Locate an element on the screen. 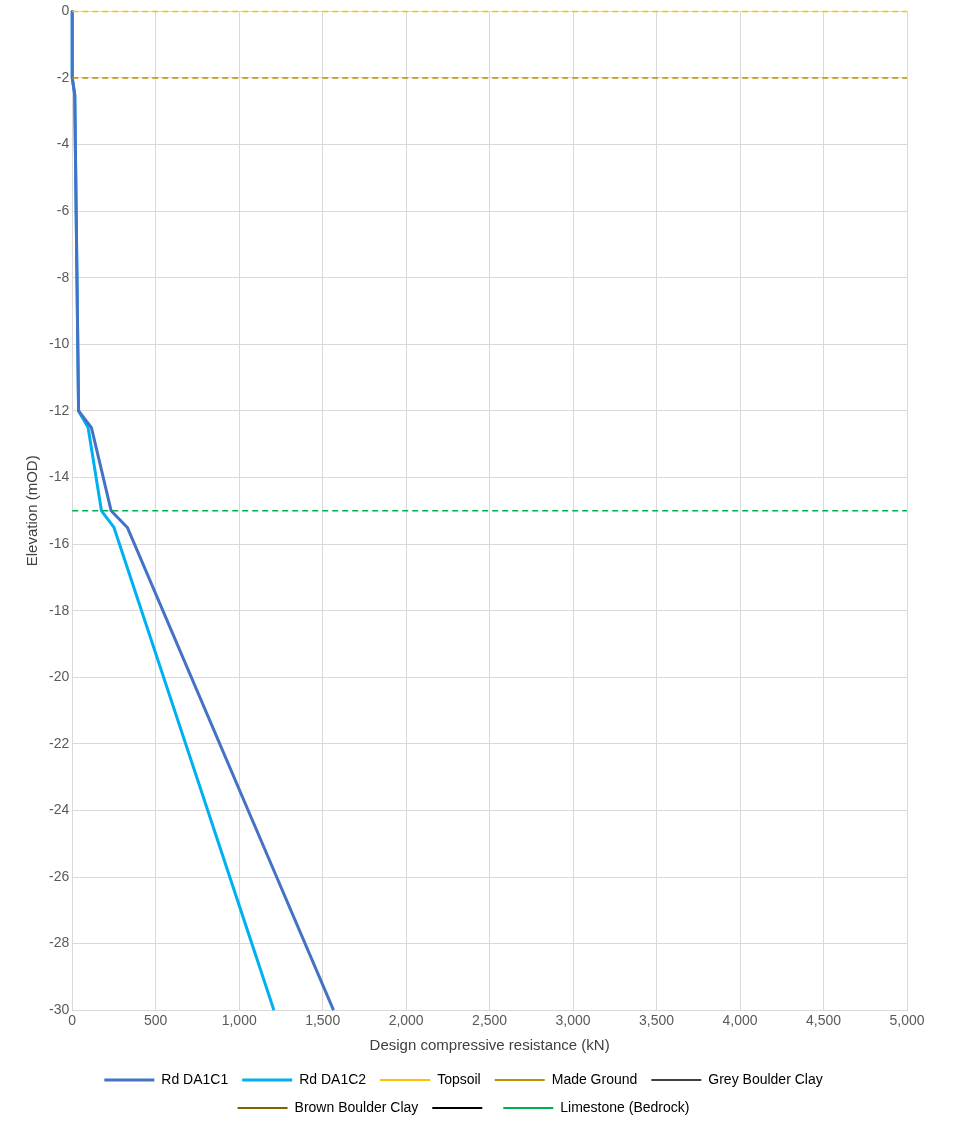 This screenshot has width=957, height=1135. y-tick-label: -4 is located at coordinates (63, 143).